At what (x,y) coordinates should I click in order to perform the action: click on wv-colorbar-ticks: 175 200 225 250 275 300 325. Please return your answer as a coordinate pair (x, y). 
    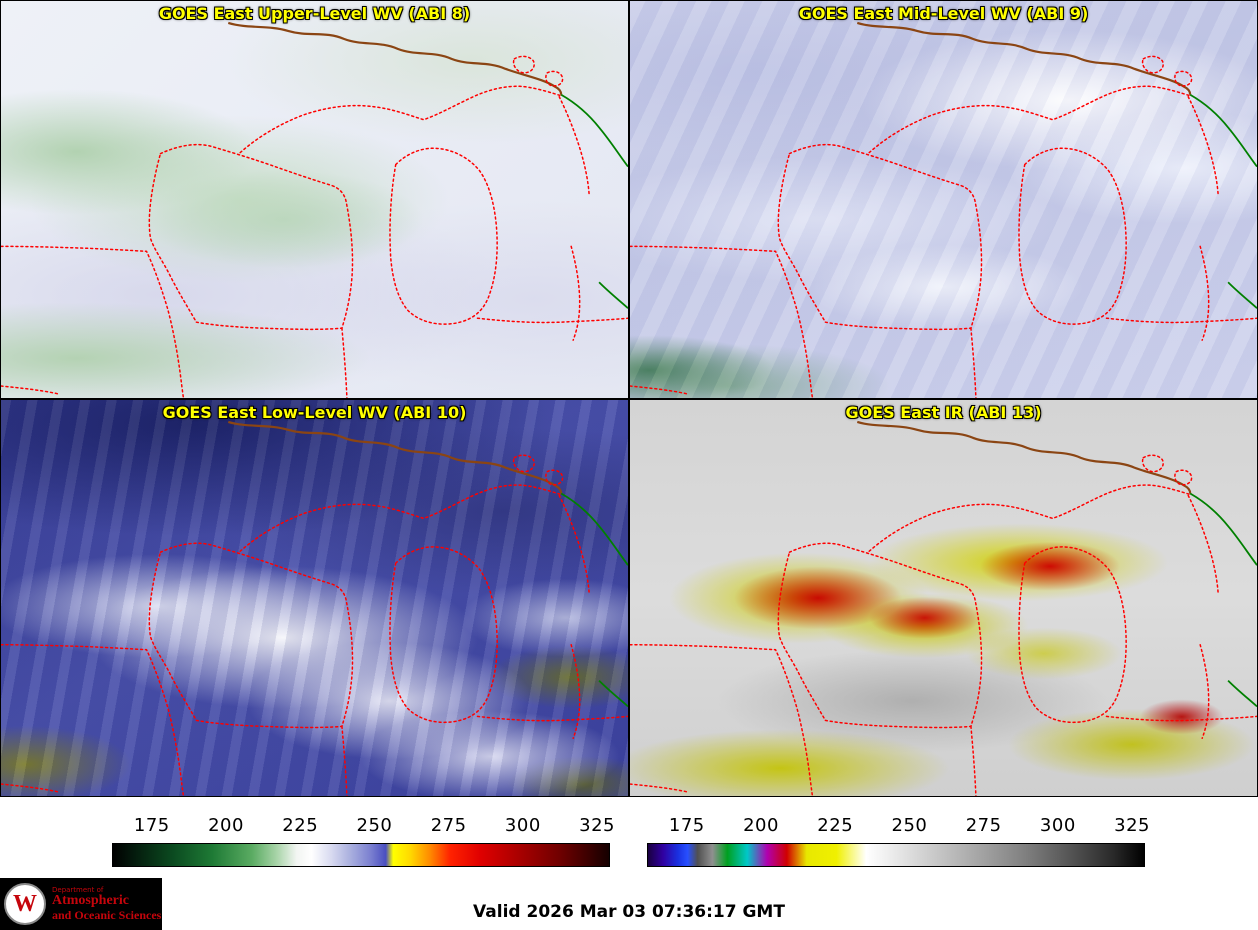
    Looking at the image, I should click on (363, 829).